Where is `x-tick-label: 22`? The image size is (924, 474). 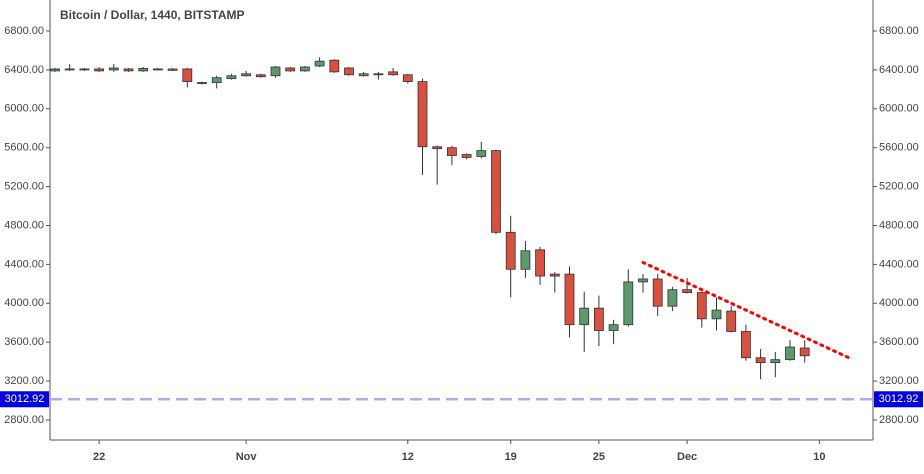
x-tick-label: 22 is located at coordinates (99, 457).